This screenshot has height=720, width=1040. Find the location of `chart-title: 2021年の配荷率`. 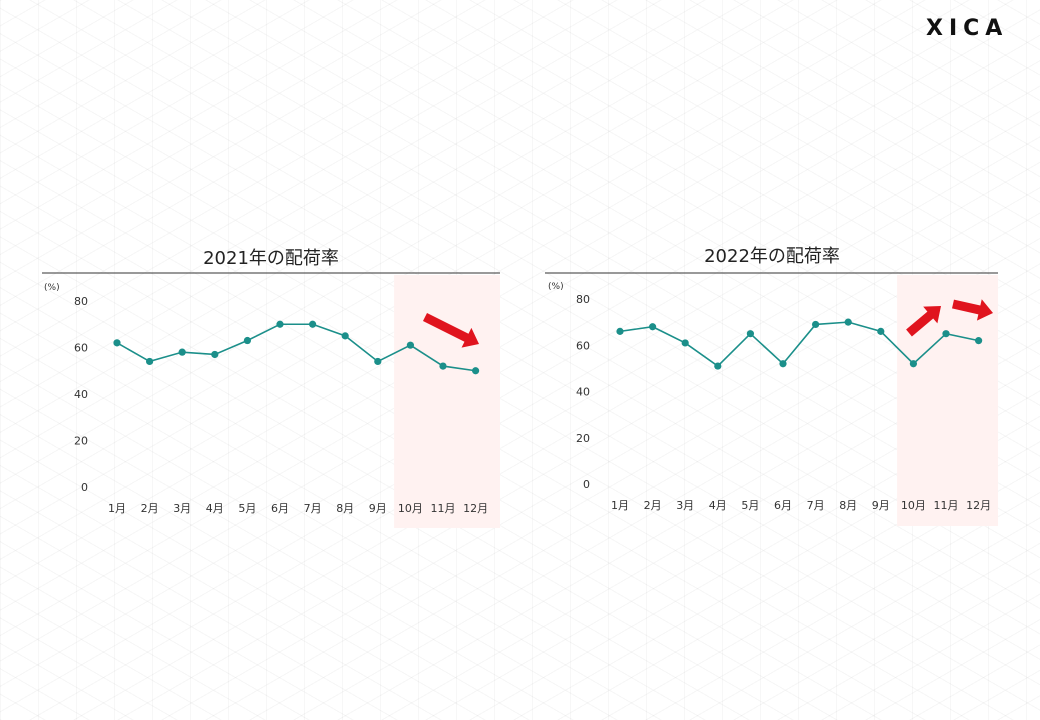

chart-title: 2021年の配荷率 is located at coordinates (271, 258).